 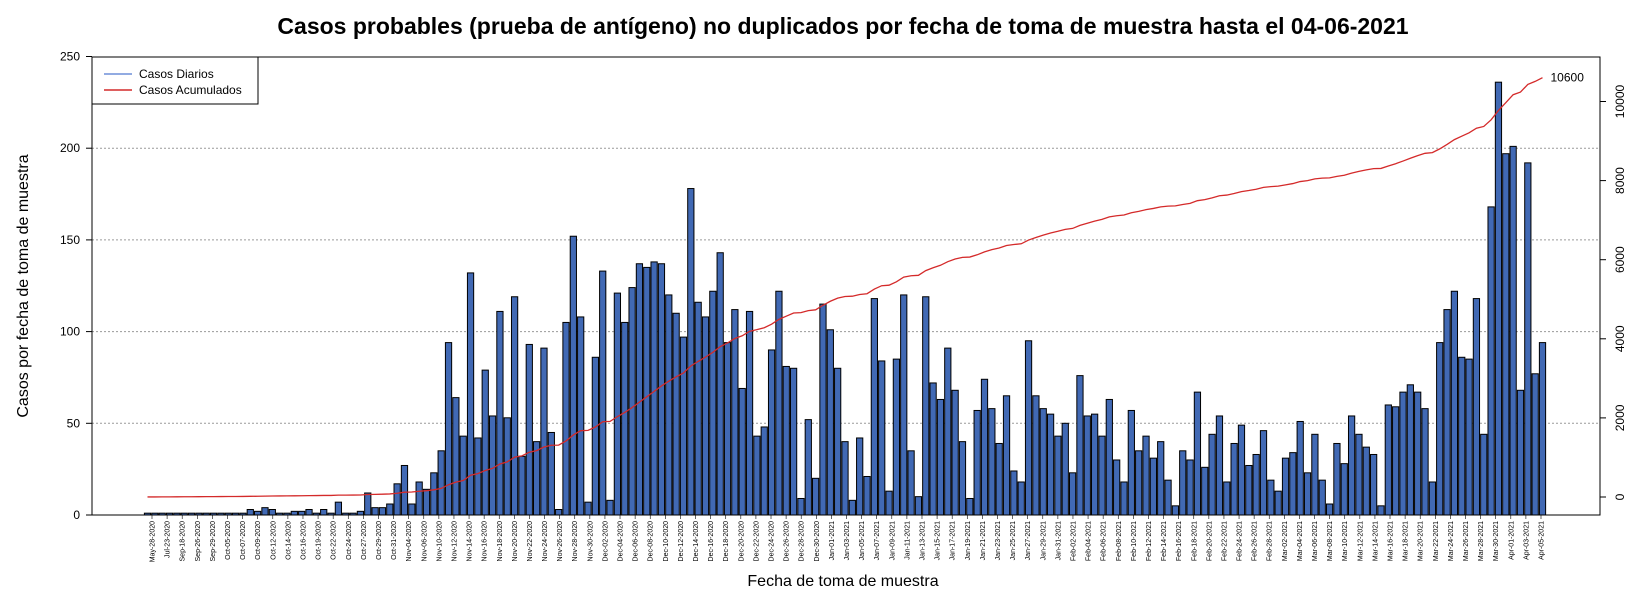 What do you see at coordinates (772, 541) in the screenshot?
I see `x-tick-label: Dec-24-2020` at bounding box center [772, 541].